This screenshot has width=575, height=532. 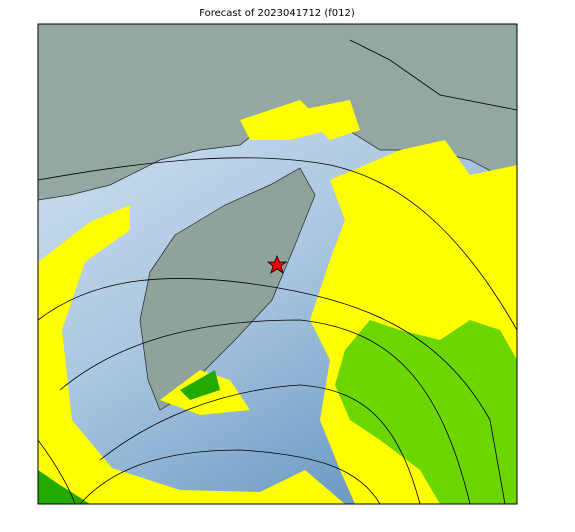 I want to click on wind-zone-light-green, so click(x=426, y=412).